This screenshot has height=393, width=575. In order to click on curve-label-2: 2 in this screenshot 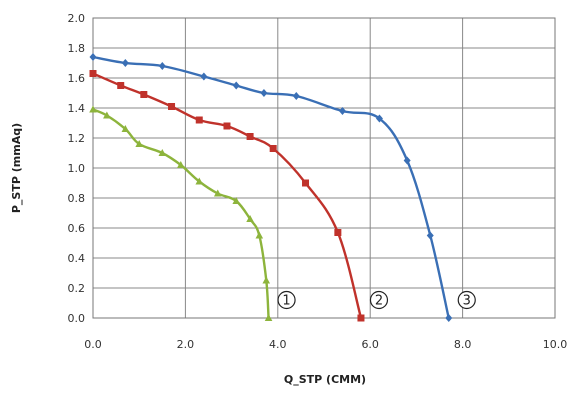, I will do `click(379, 301)`.